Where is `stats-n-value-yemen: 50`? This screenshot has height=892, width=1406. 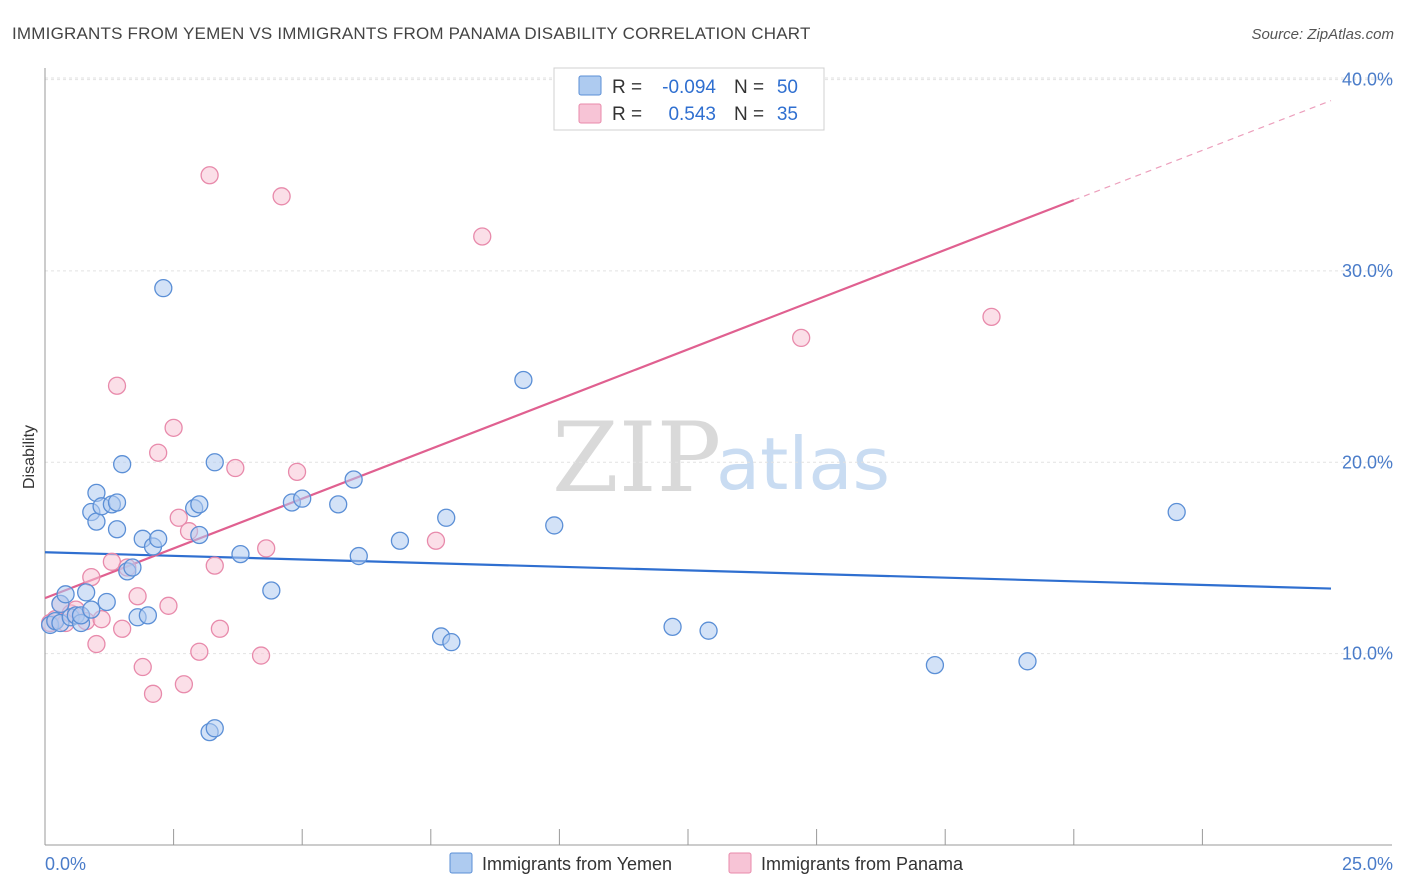
stats-n-value-yemen: 50 is located at coordinates (787, 87).